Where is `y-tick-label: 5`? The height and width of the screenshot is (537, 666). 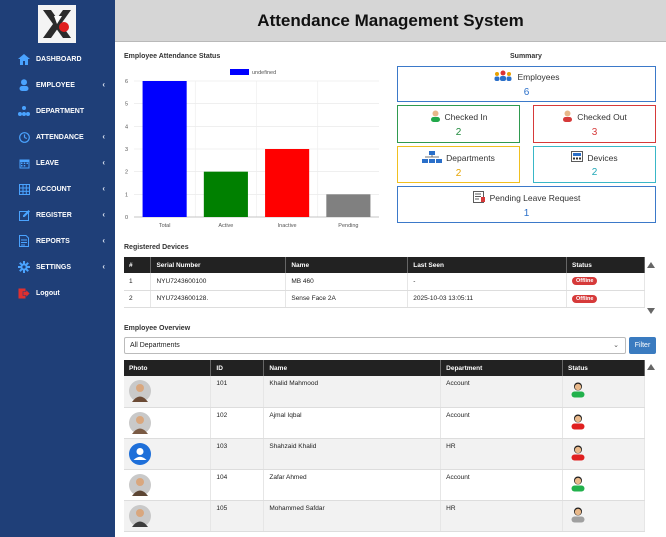
y-tick-label: 5 is located at coordinates (126, 105).